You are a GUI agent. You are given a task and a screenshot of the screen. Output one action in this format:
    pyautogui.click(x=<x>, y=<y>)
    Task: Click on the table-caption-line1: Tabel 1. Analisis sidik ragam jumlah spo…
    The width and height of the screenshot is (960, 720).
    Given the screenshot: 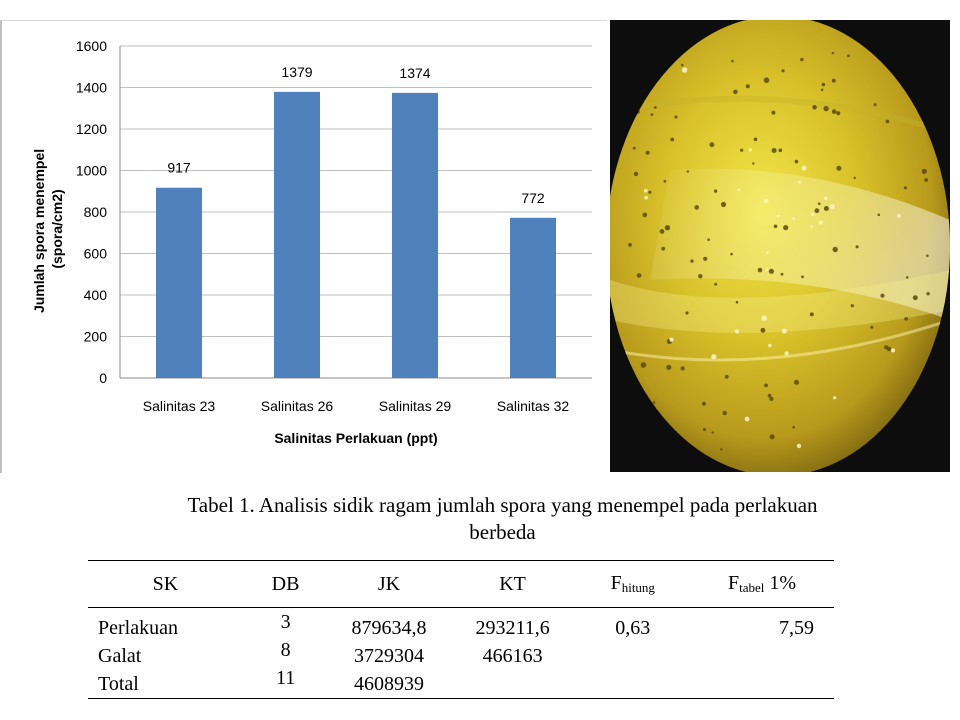 What is the action you would take?
    pyautogui.click(x=502, y=505)
    